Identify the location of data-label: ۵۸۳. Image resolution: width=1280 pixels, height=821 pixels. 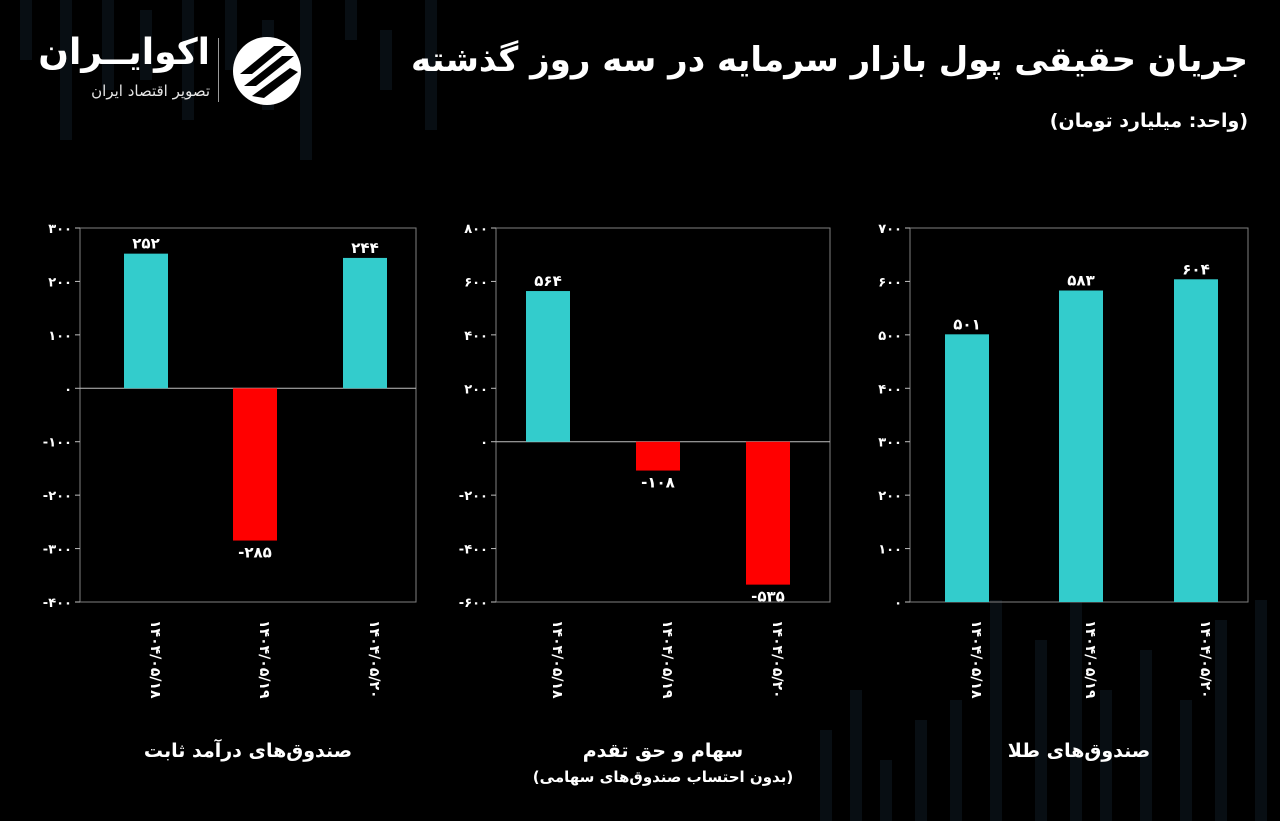
(1080, 281).